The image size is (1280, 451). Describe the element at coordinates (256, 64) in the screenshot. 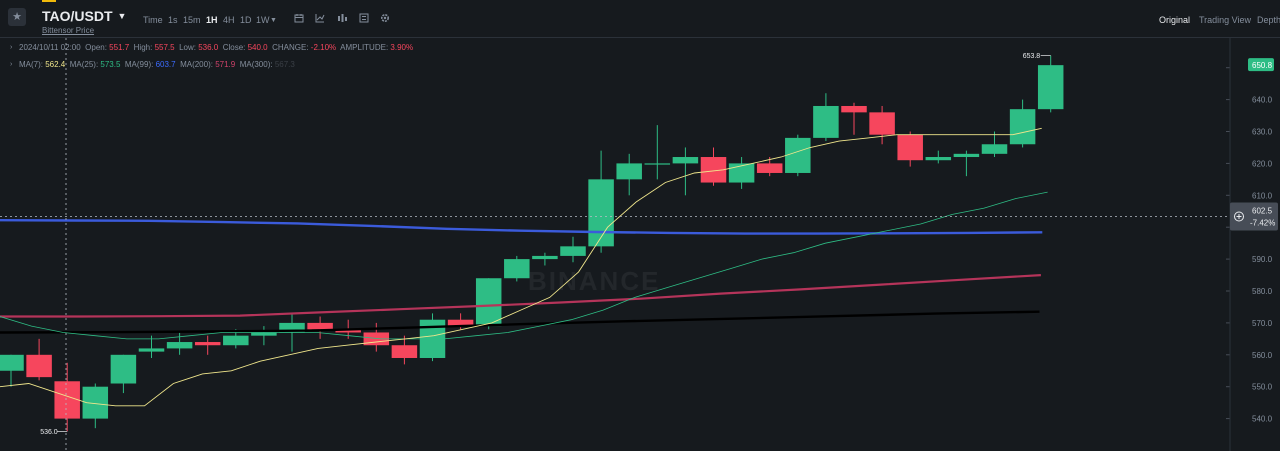

I see `ma300-label: MA(300):` at that location.